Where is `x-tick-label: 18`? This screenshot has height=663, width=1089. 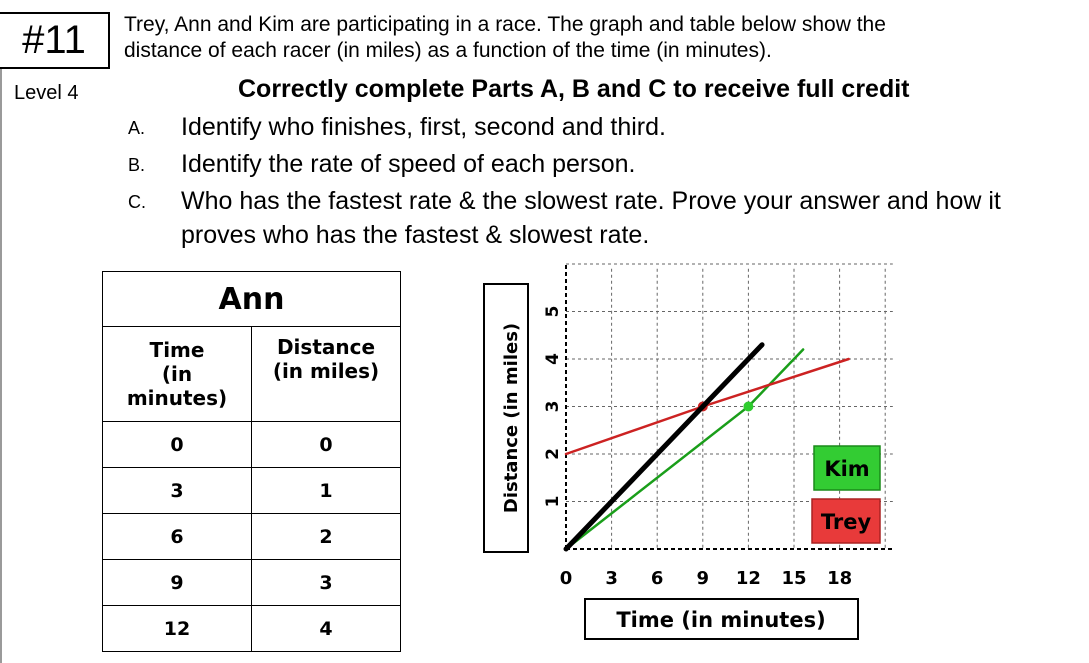
x-tick-label: 18 is located at coordinates (839, 578).